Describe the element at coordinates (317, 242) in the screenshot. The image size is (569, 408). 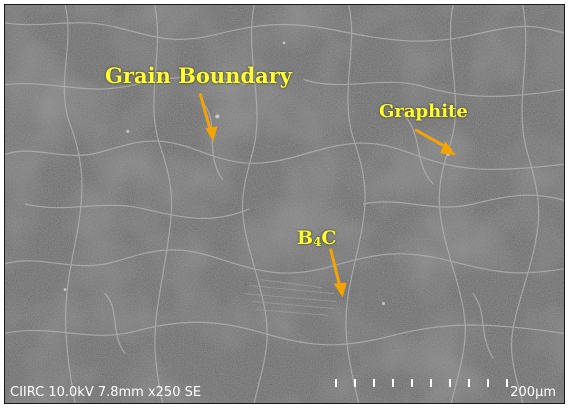
I see `b4c-label-subscript: 4` at that location.